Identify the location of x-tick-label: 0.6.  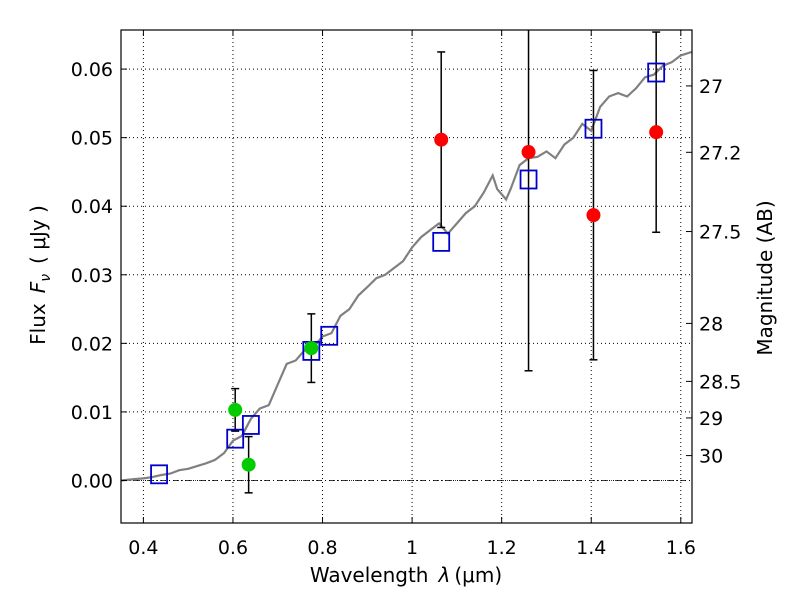
(233, 548).